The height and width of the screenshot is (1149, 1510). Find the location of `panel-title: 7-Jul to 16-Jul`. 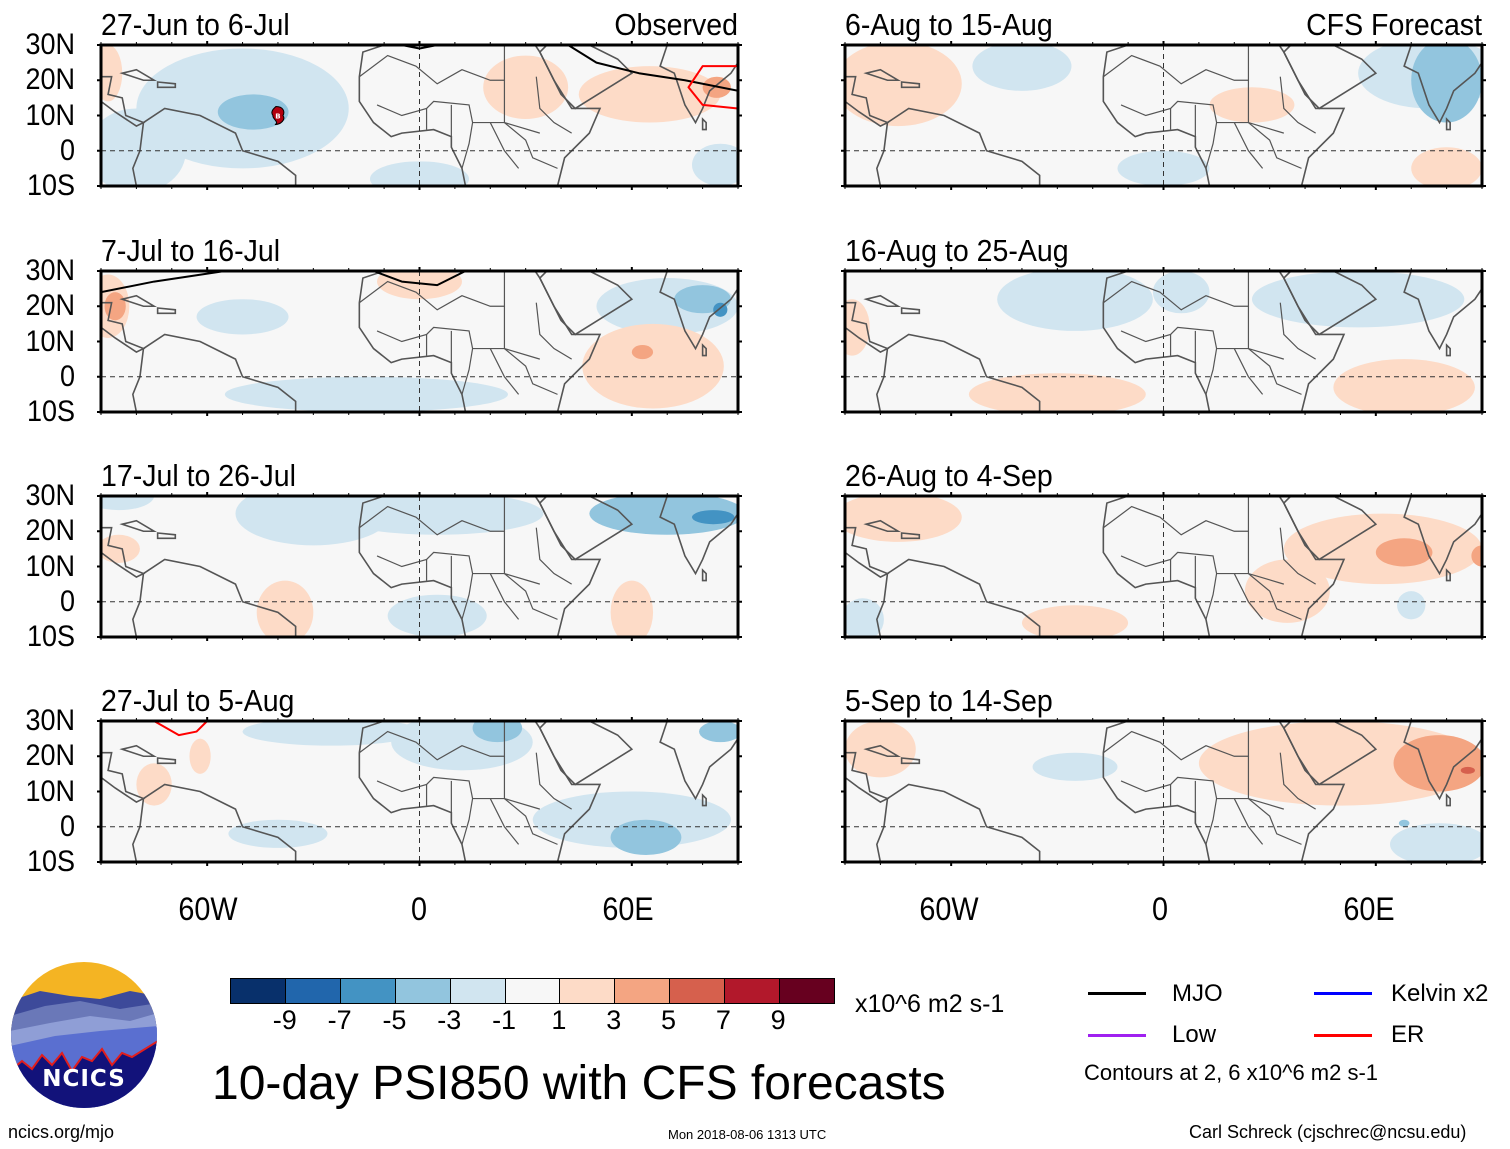

panel-title: 7-Jul to 16-Jul is located at coordinates (191, 250).